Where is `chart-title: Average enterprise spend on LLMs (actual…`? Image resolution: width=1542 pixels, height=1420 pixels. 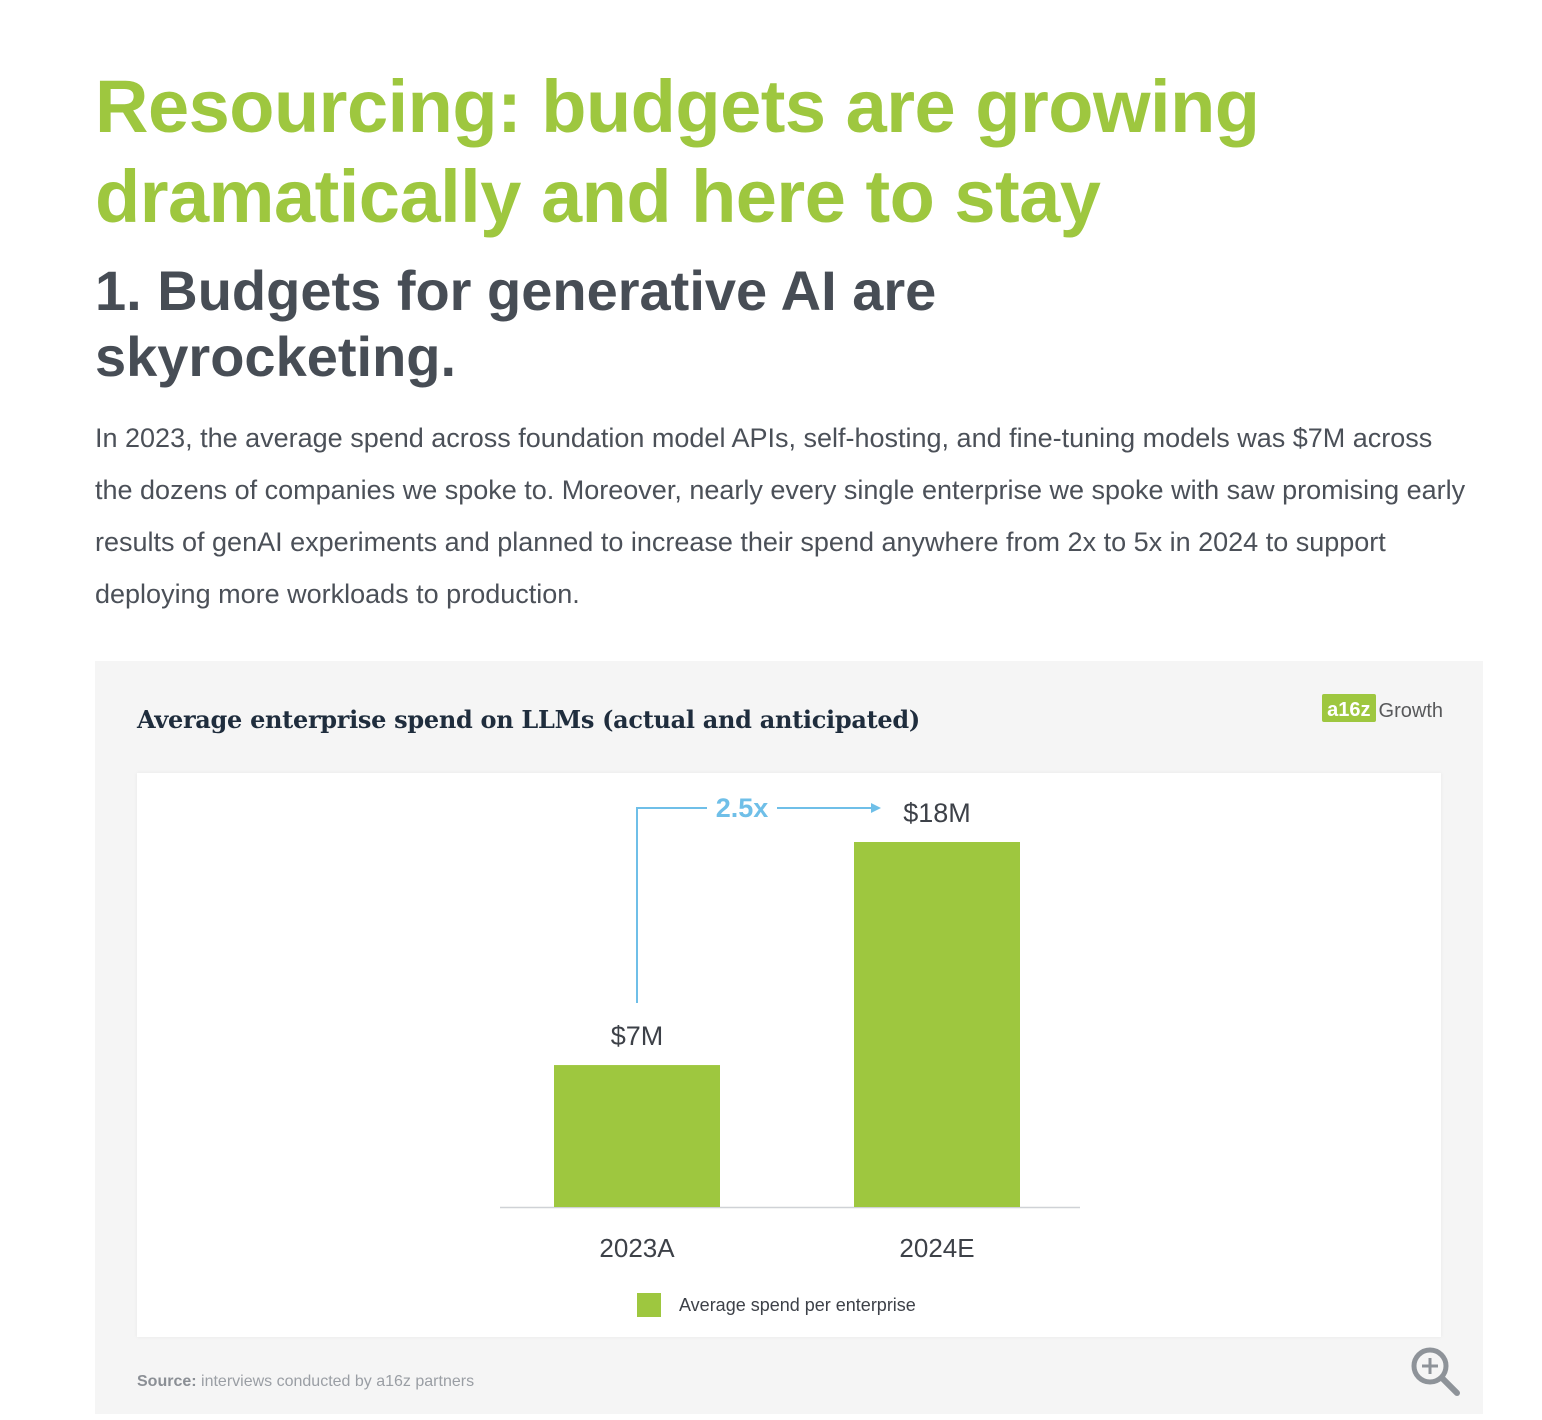
chart-title: Average enterprise spend on LLMs (actual… is located at coordinates (528, 719).